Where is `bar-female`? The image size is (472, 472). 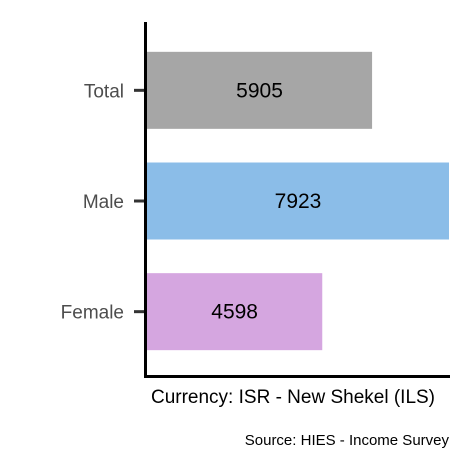 bar-female is located at coordinates (235, 312).